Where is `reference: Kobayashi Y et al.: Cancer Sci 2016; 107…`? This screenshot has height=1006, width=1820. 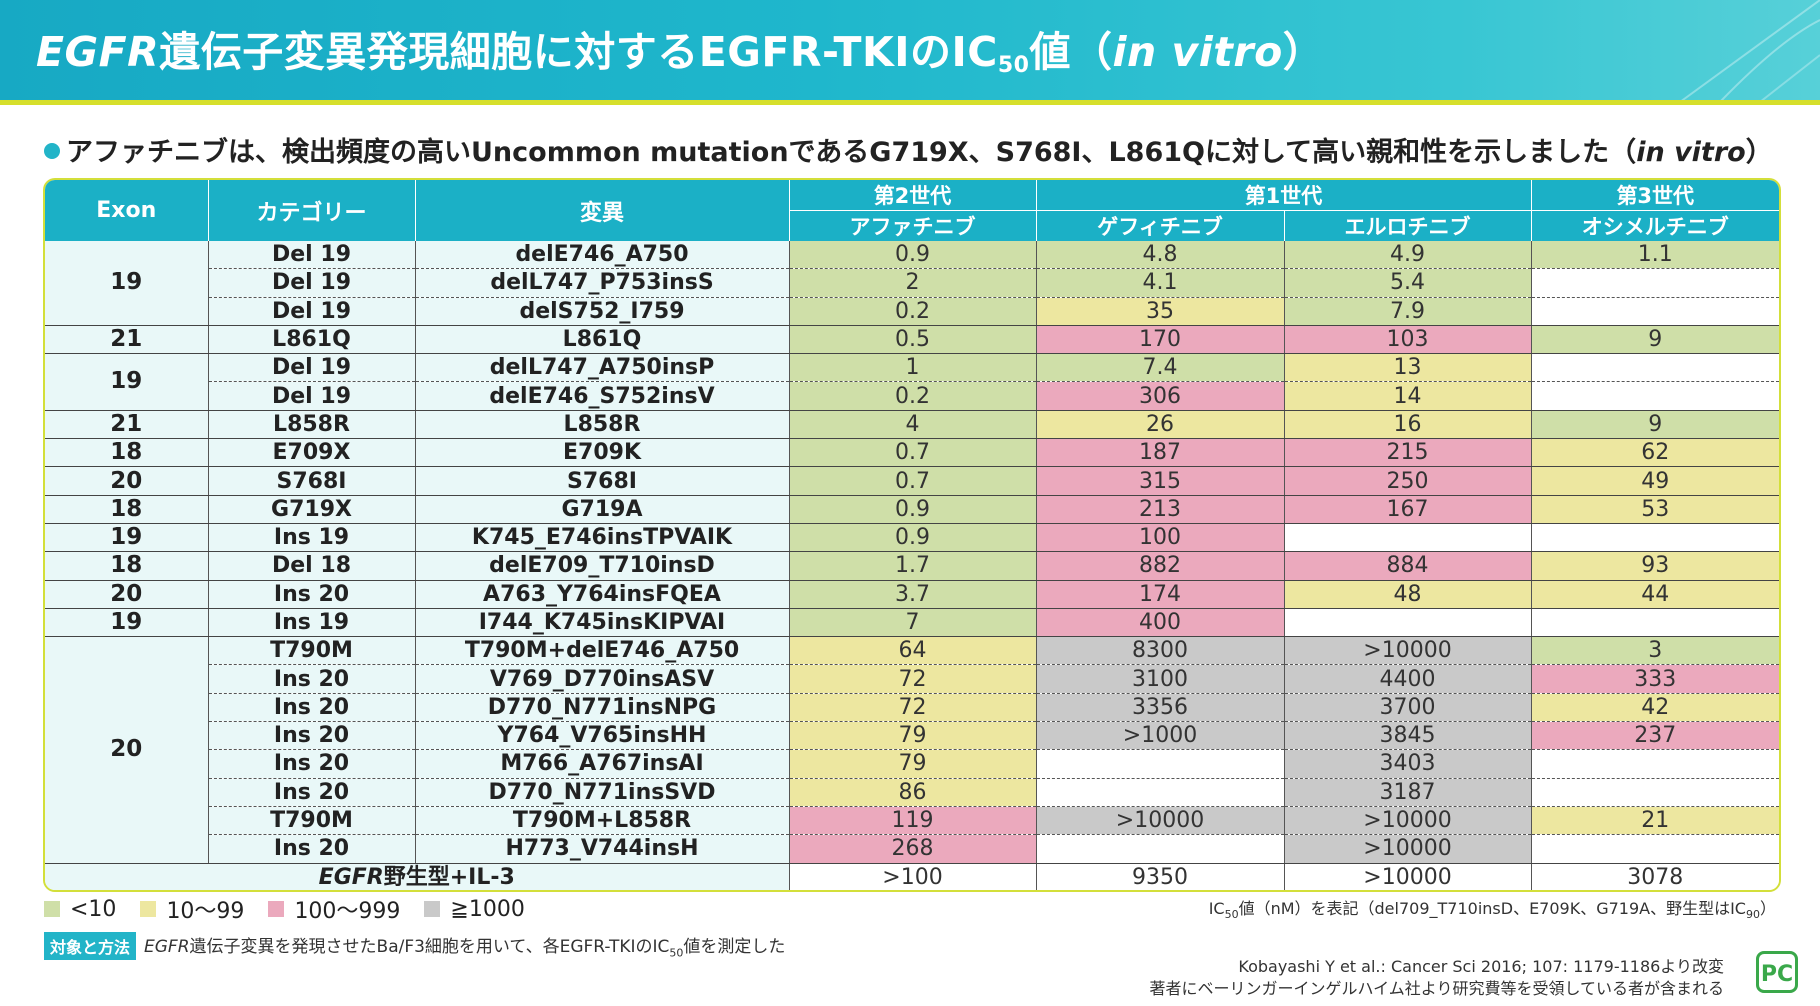
reference: Kobayashi Y et al.: Cancer Sci 2016; 107… is located at coordinates (1436, 978).